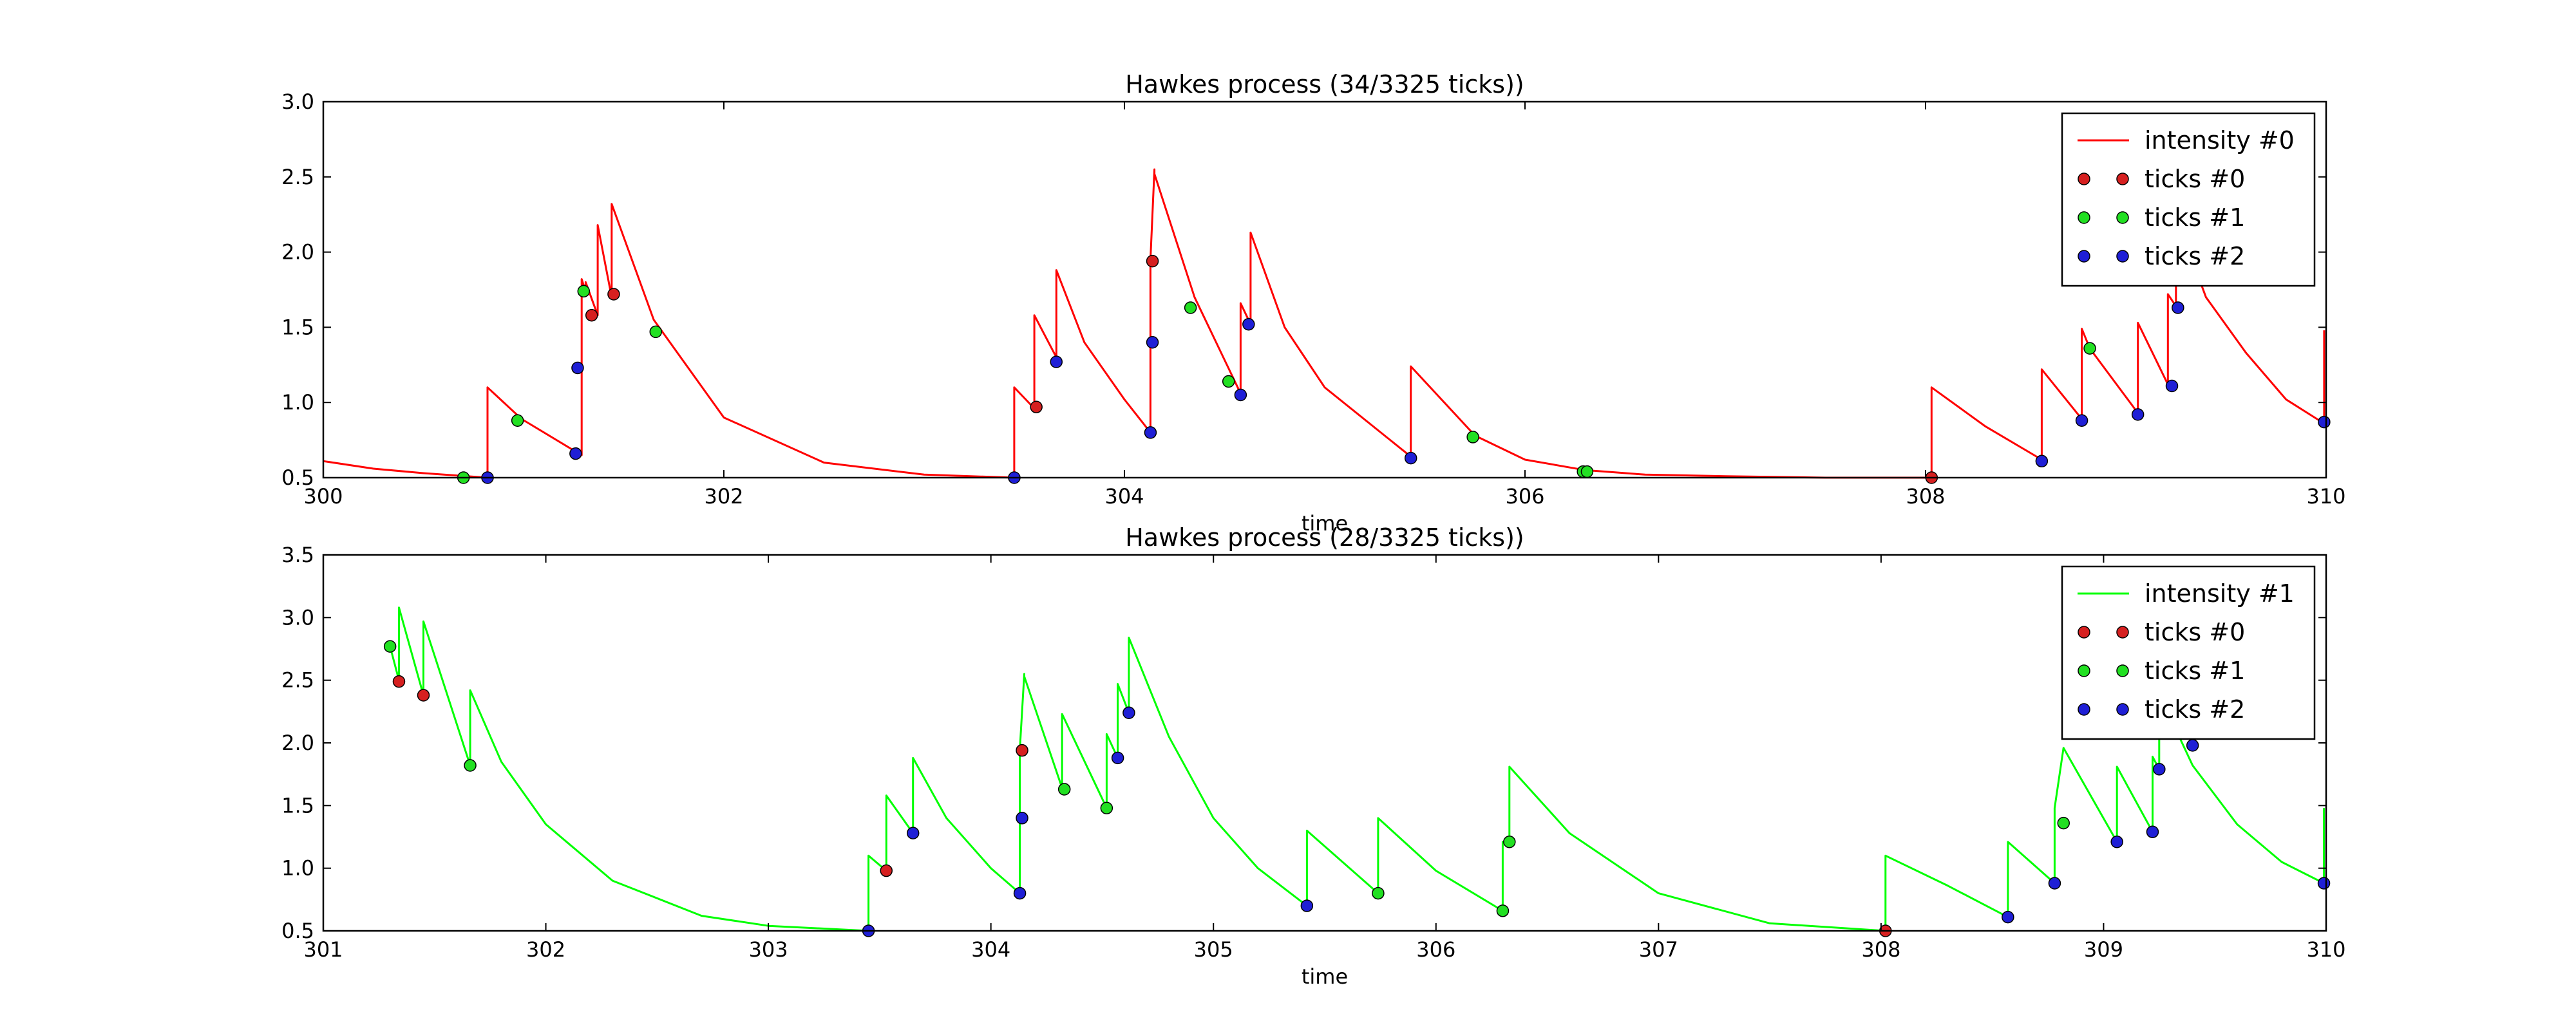 This screenshot has width=2576, height=1030. I want to click on x-tick-label-top: 308, so click(1925, 497).